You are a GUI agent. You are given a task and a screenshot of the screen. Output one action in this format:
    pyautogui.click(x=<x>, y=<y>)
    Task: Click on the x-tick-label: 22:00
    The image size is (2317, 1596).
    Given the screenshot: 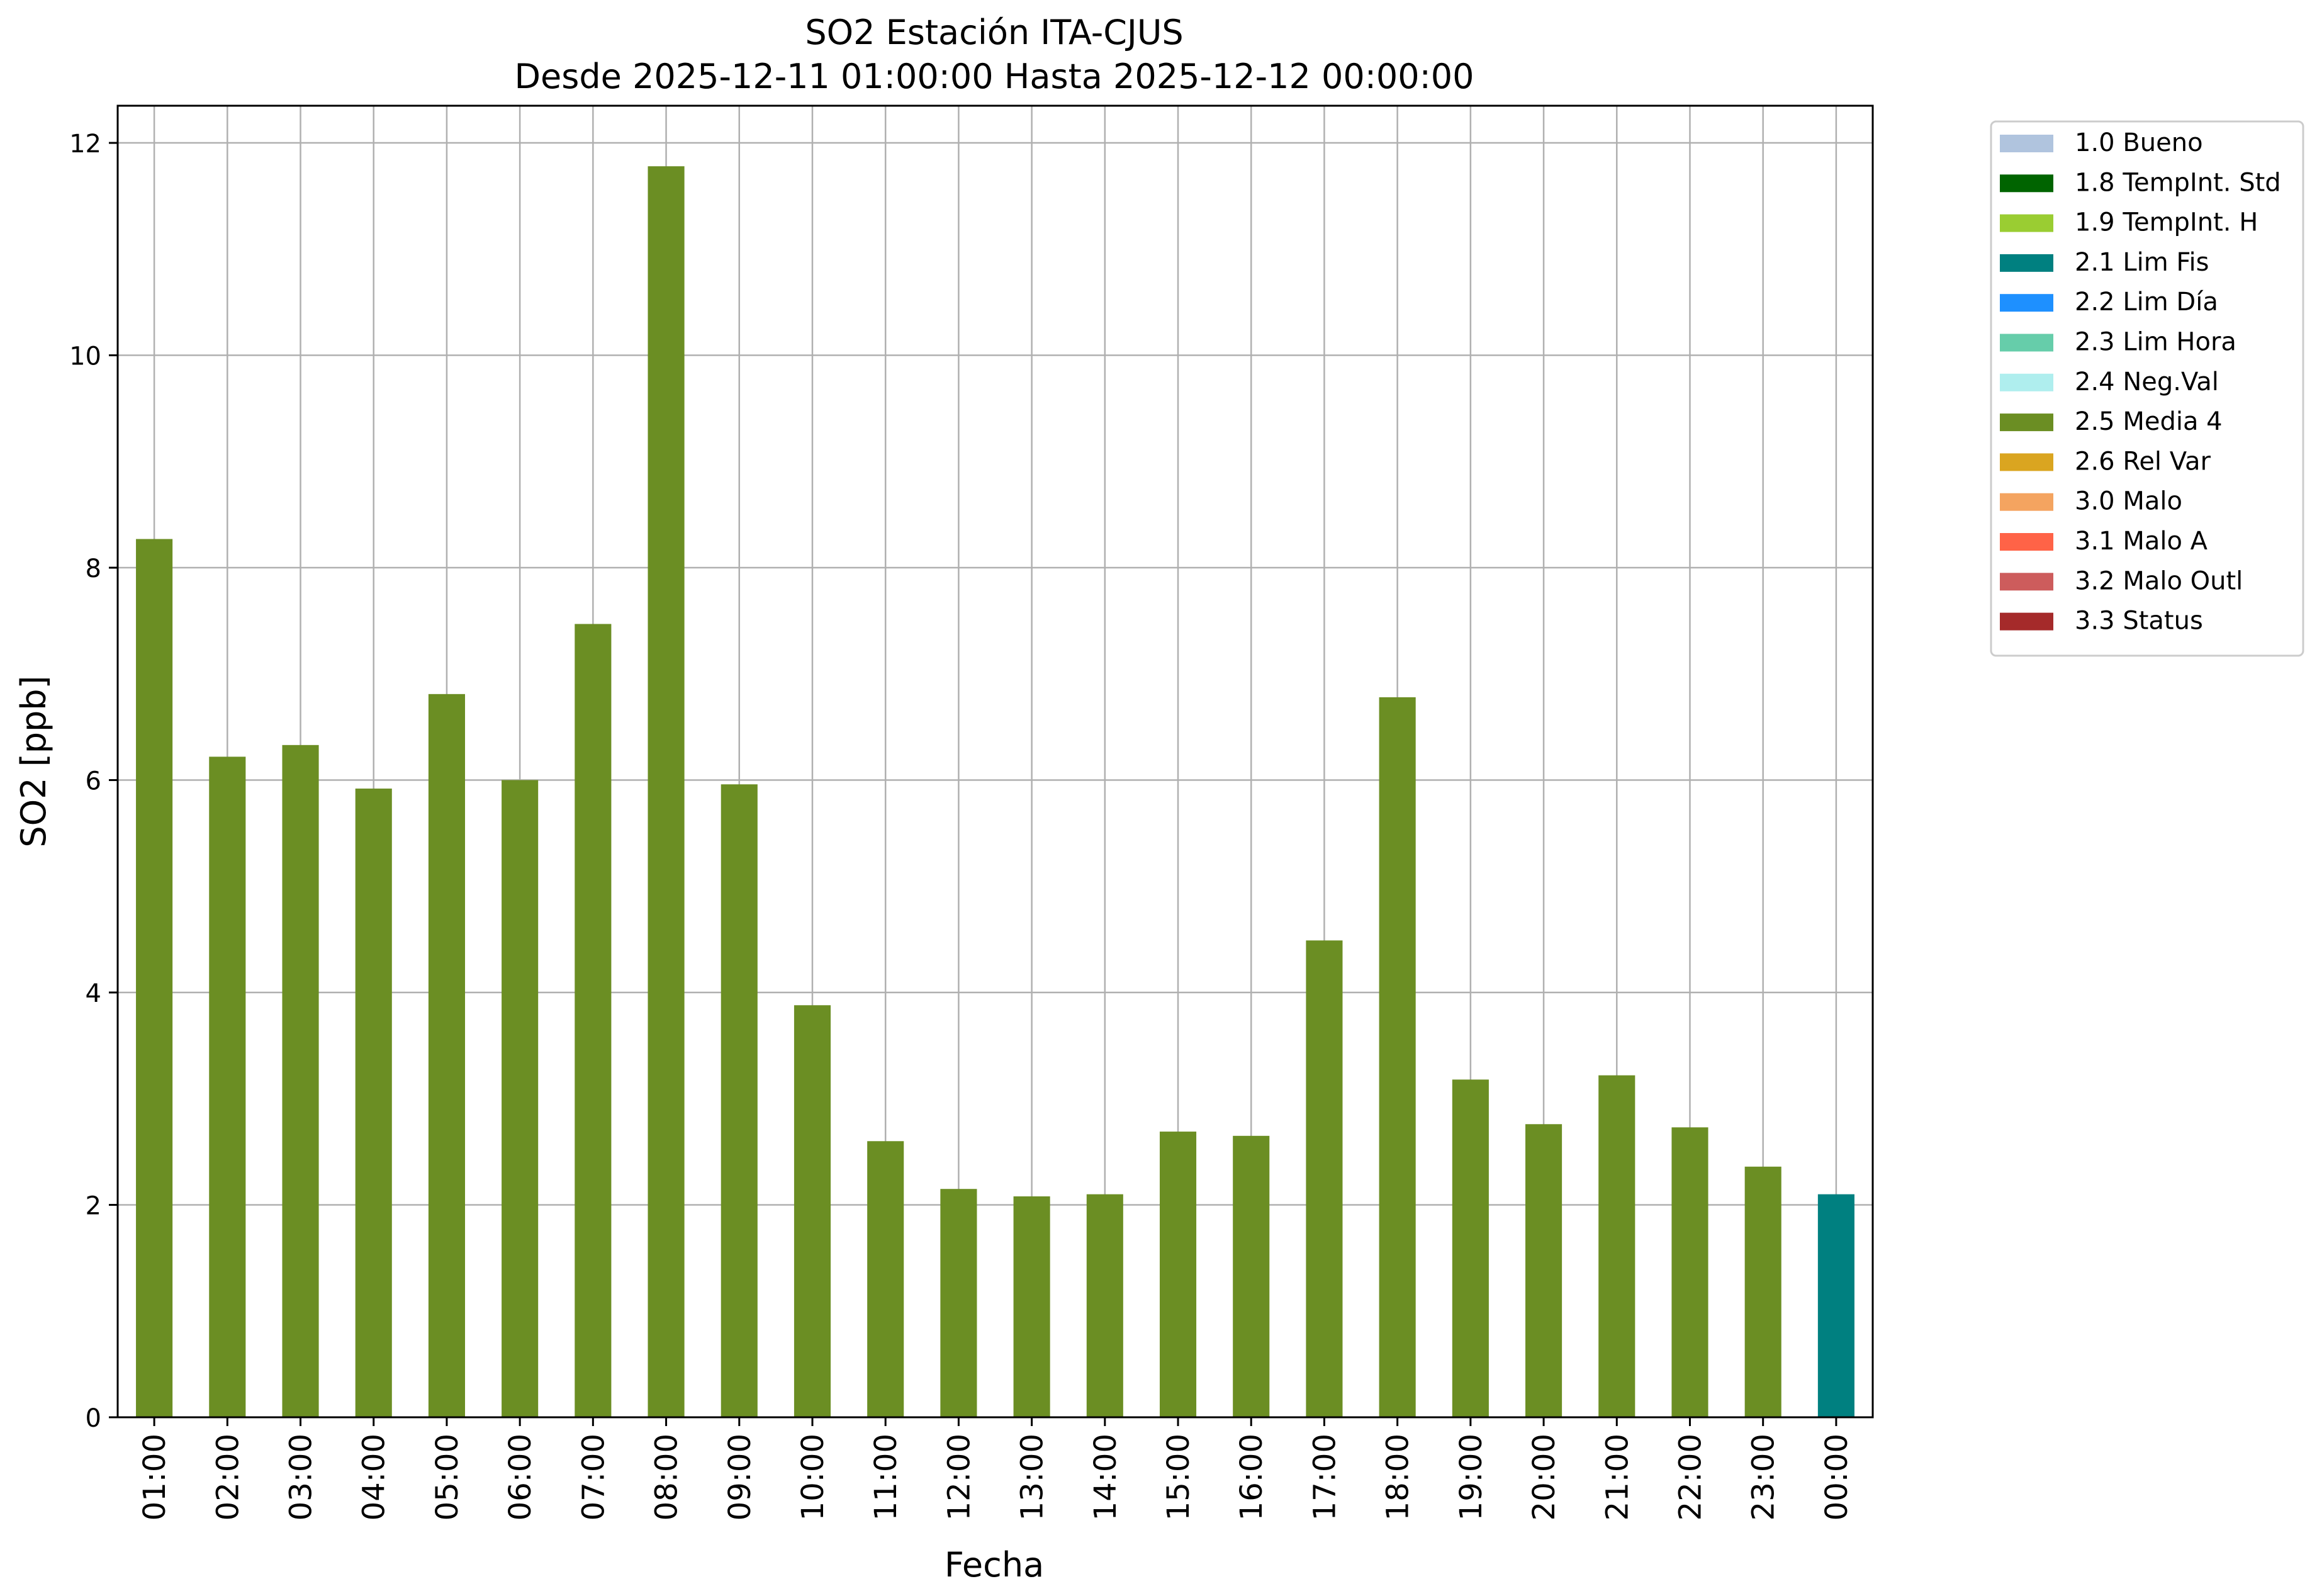 What is the action you would take?
    pyautogui.click(x=1690, y=1477)
    